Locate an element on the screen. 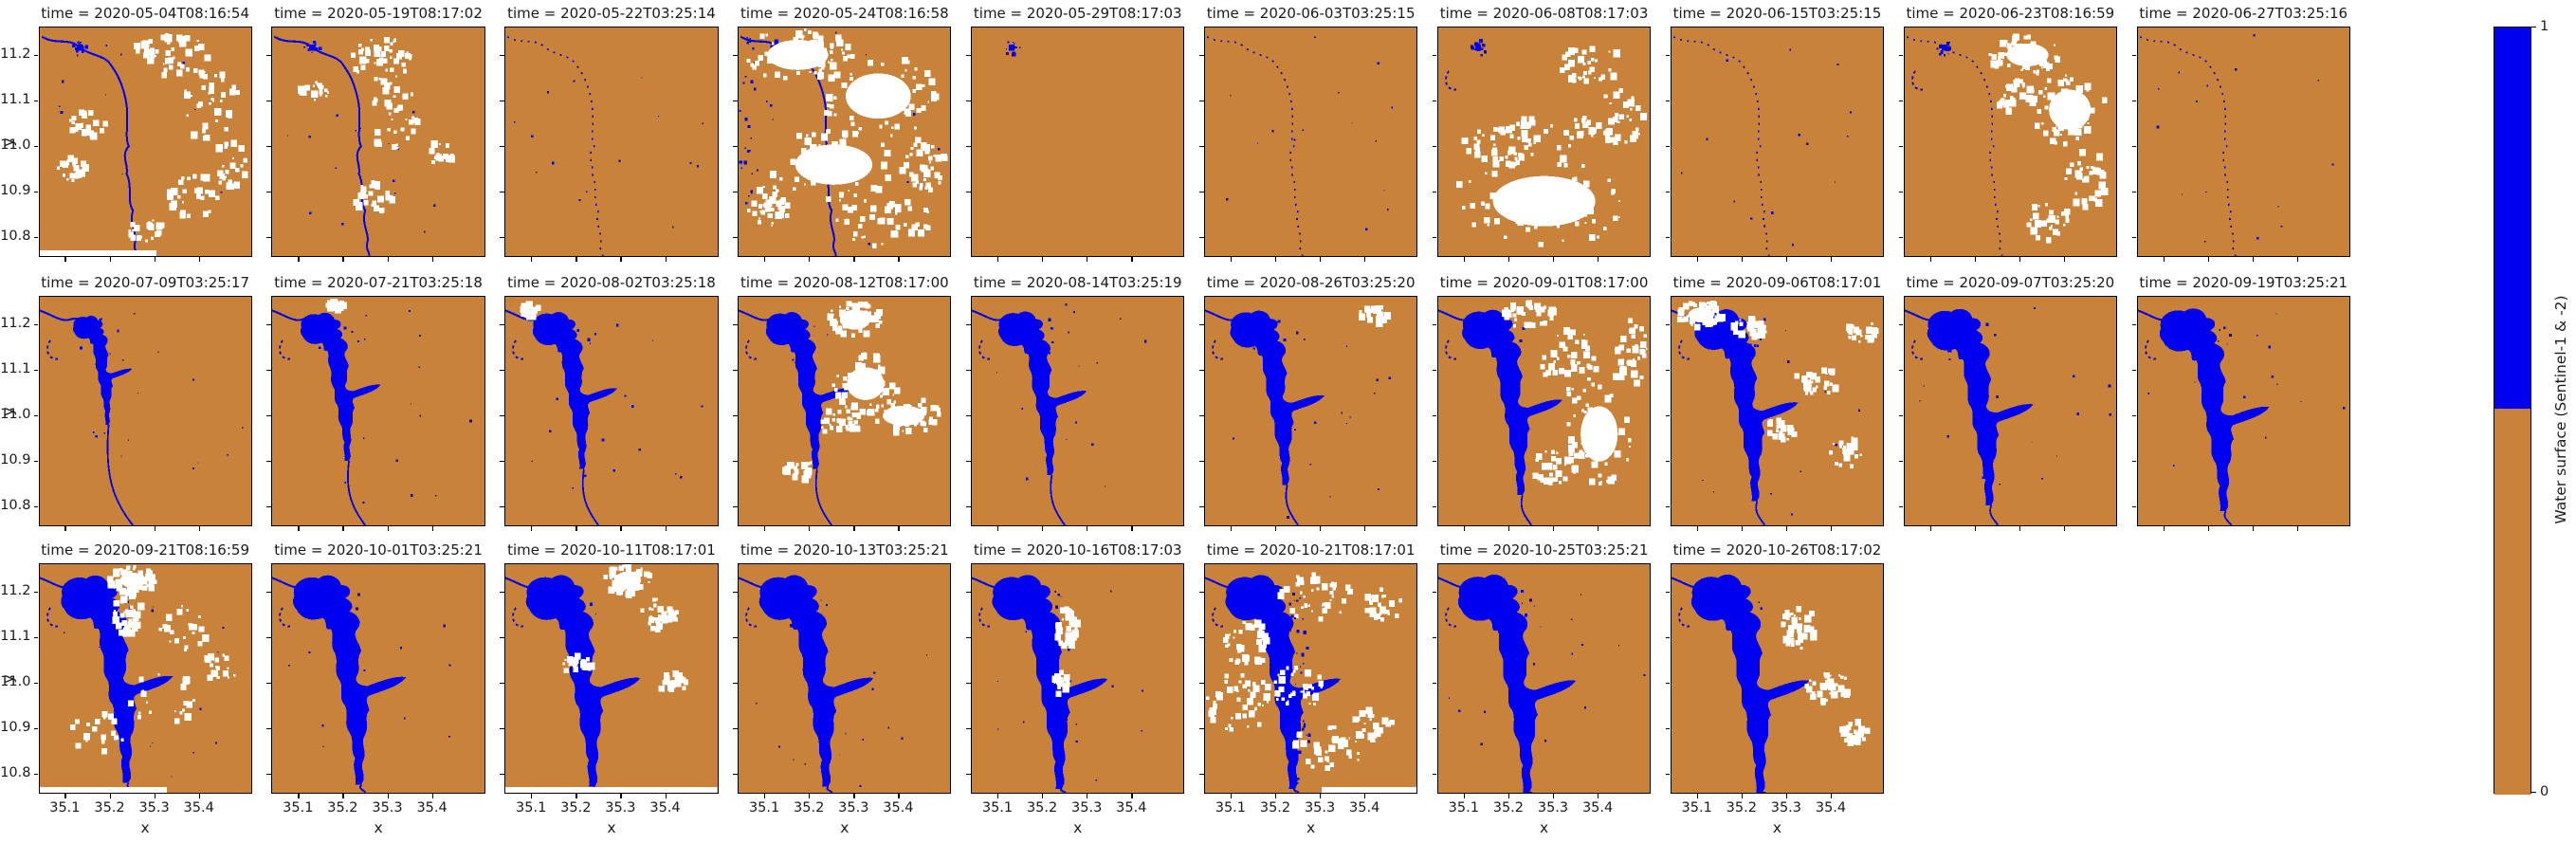 The height and width of the screenshot is (843, 2576). facet-panel-title: time = 2020-10-11T08:17:01 is located at coordinates (611, 550).